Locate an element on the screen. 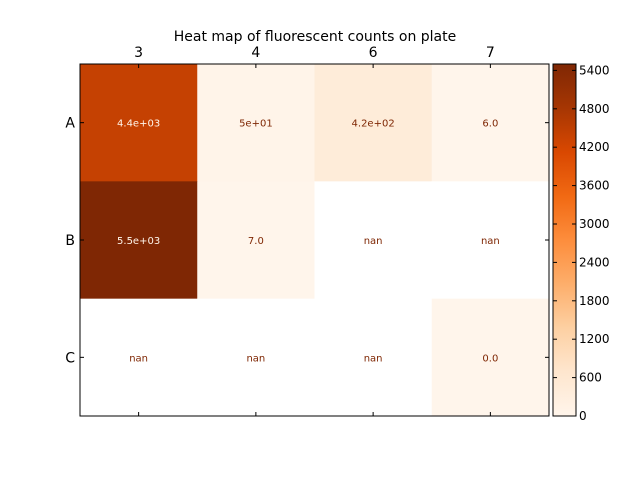  cell-value-label: 5.5e+03 is located at coordinates (138, 241).